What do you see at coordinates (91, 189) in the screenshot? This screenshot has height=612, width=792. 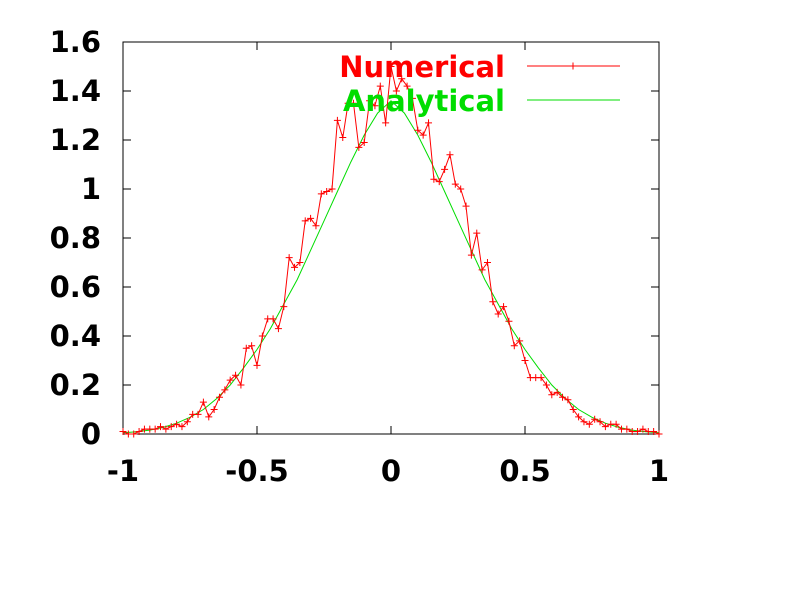 I see `y-tick-label: 1` at bounding box center [91, 189].